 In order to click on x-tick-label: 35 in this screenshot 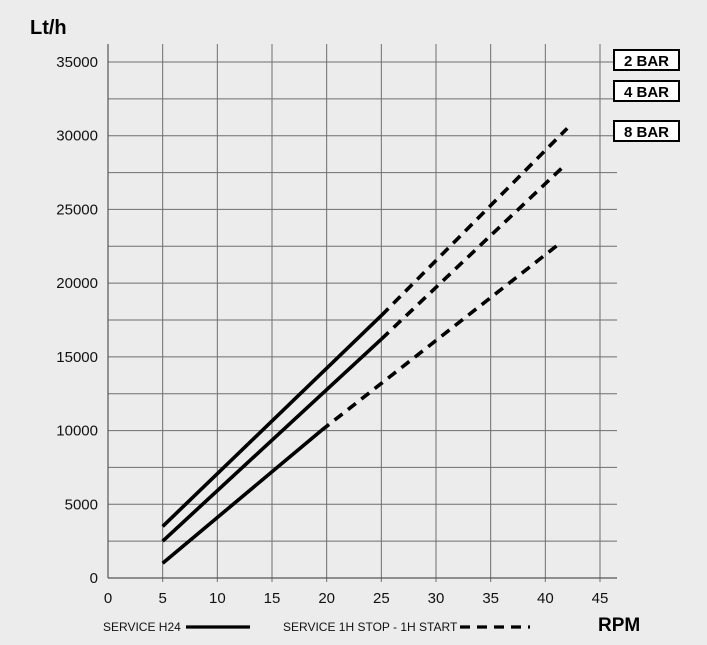, I will do `click(490, 598)`.